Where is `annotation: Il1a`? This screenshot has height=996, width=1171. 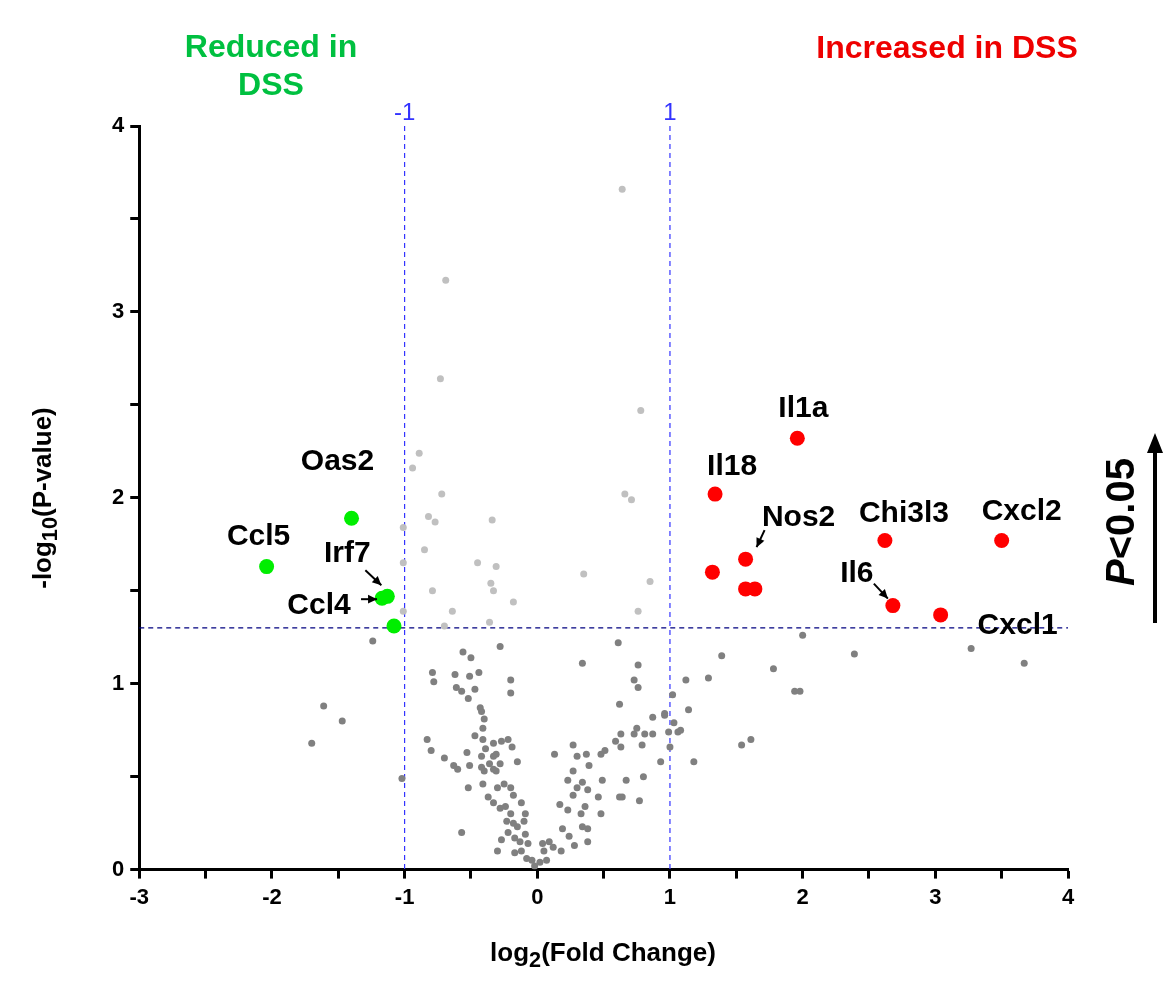 annotation: Il1a is located at coordinates (803, 406).